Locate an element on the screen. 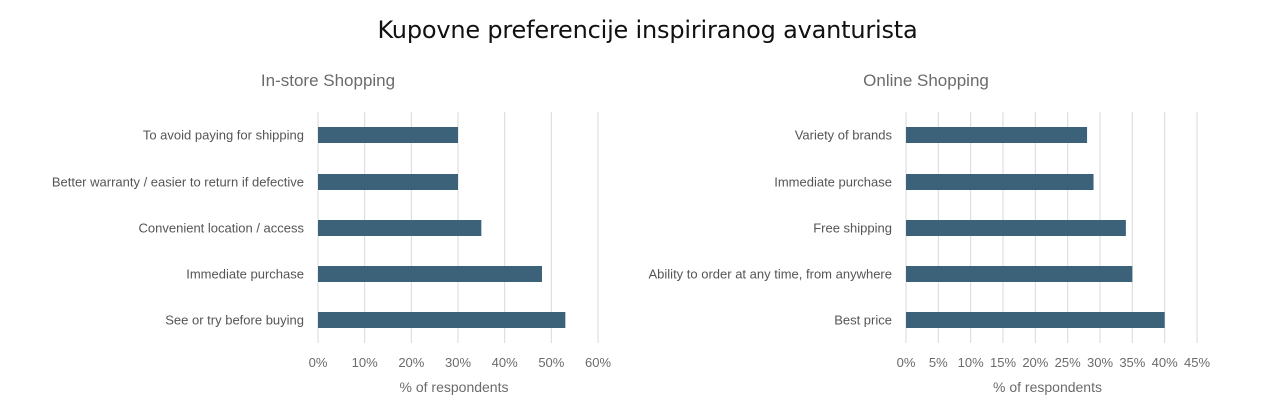 The height and width of the screenshot is (402, 1280). online-tick-label: 25% is located at coordinates (1068, 362).